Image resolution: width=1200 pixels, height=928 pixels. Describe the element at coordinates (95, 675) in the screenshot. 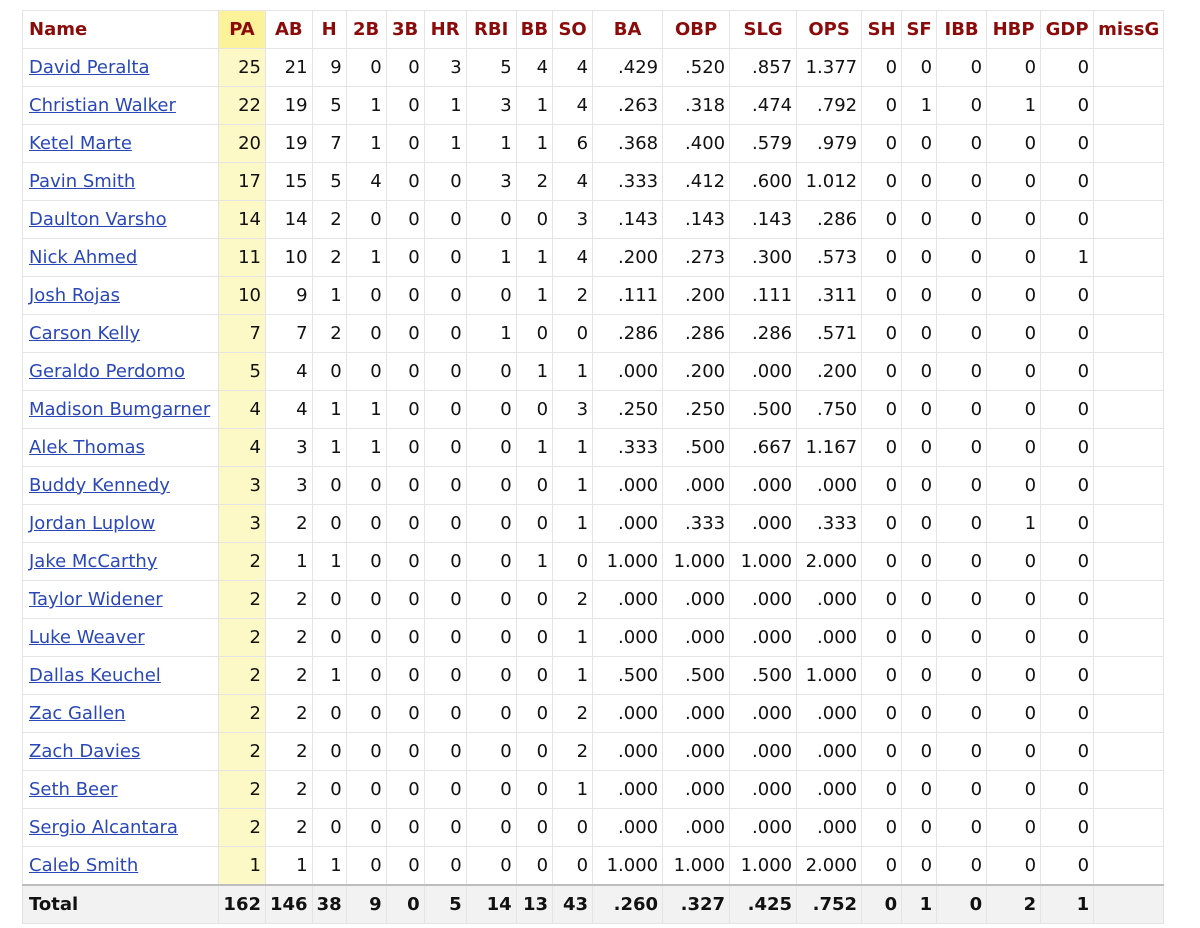

I see `player-link: Dallas Keuchel` at that location.